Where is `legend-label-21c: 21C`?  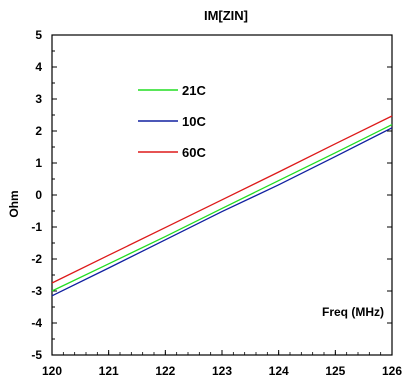 legend-label-21c: 21C is located at coordinates (194, 90).